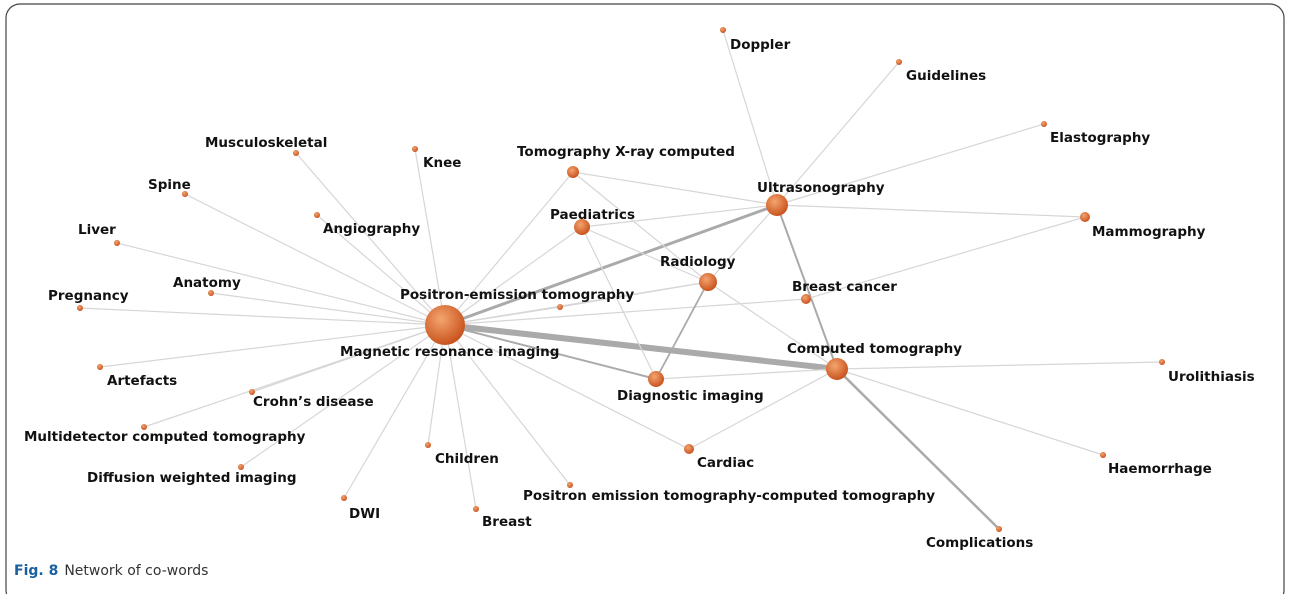 The height and width of the screenshot is (594, 1290). I want to click on node-label: Diffusion weighted imaging, so click(192, 478).